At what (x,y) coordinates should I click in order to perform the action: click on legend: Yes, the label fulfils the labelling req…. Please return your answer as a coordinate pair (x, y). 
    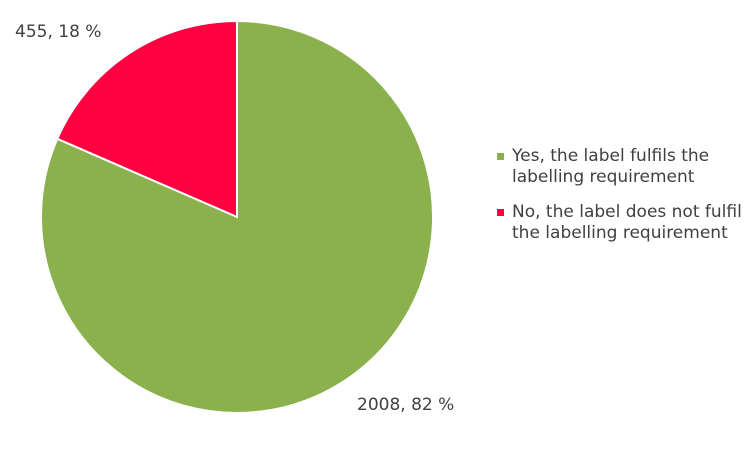
    Looking at the image, I should click on (622, 202).